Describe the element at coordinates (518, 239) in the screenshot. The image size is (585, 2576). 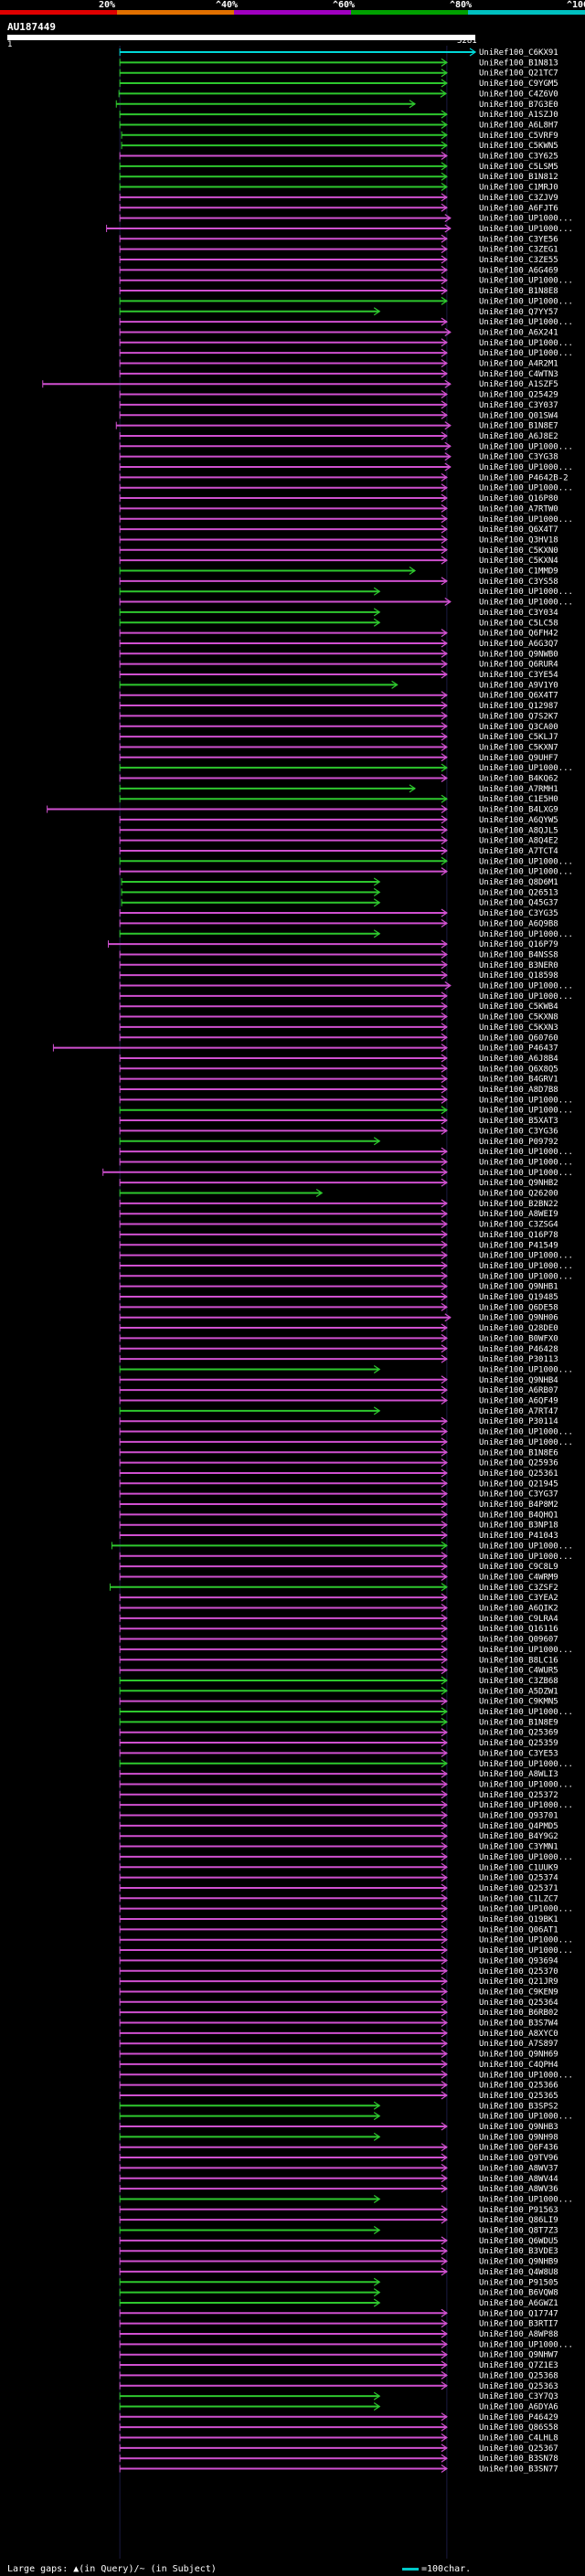
I see `hit-label: UniRef100_C3YE56` at that location.